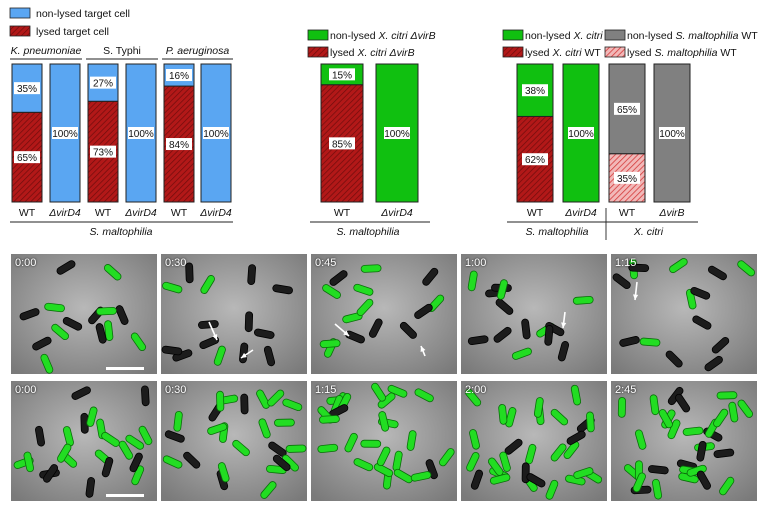  What do you see at coordinates (563, 53) in the screenshot?
I see `legend-label-c1: lysed X. citri WT` at bounding box center [563, 53].